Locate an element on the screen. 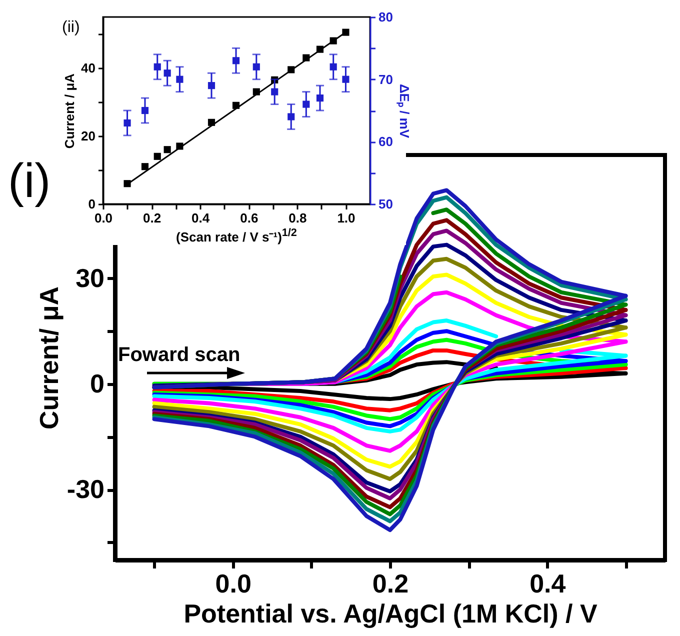 The width and height of the screenshot is (680, 636). y-tick-label: 20 is located at coordinates (88, 136).